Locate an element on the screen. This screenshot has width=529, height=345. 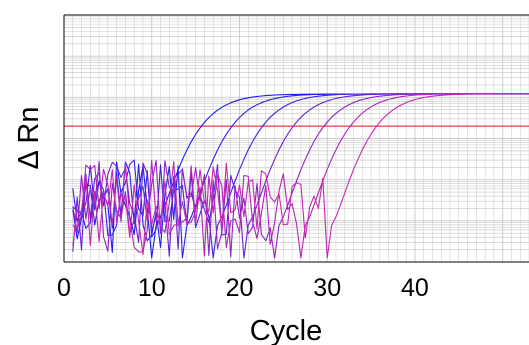
x-tick-label: 10 is located at coordinates (152, 288).